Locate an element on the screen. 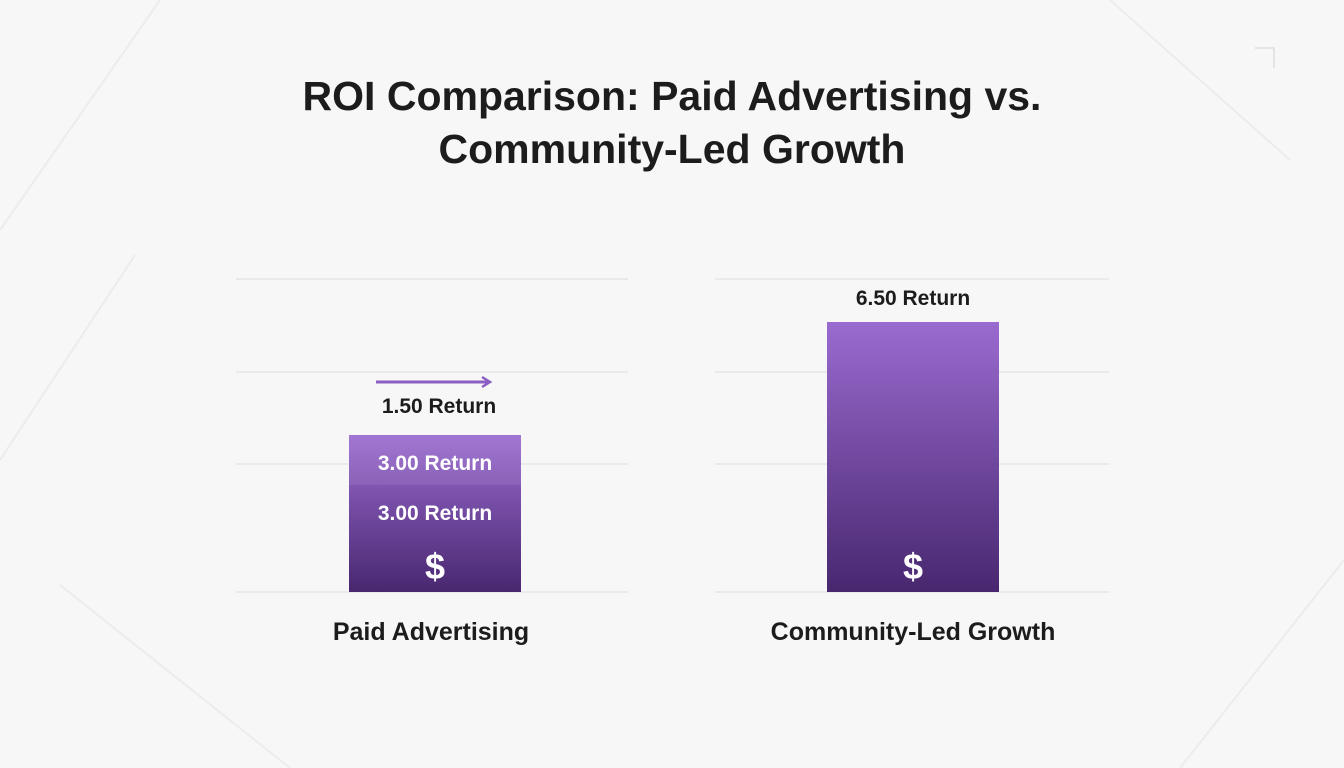 The image size is (1344, 768). bar-paid-advertising is located at coordinates (435, 513).